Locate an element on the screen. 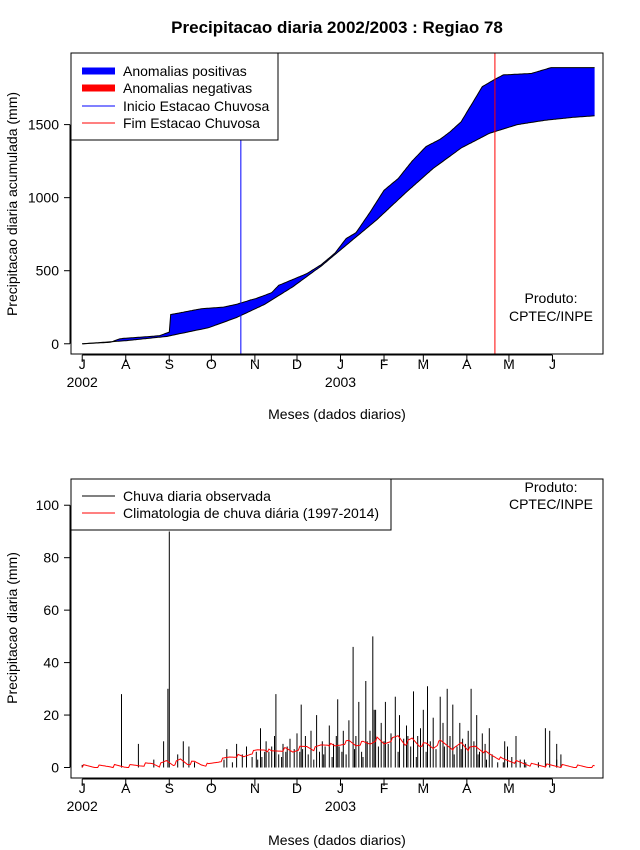  daily-annotation-line-2: CPTEC/INPE is located at coordinates (551, 504).